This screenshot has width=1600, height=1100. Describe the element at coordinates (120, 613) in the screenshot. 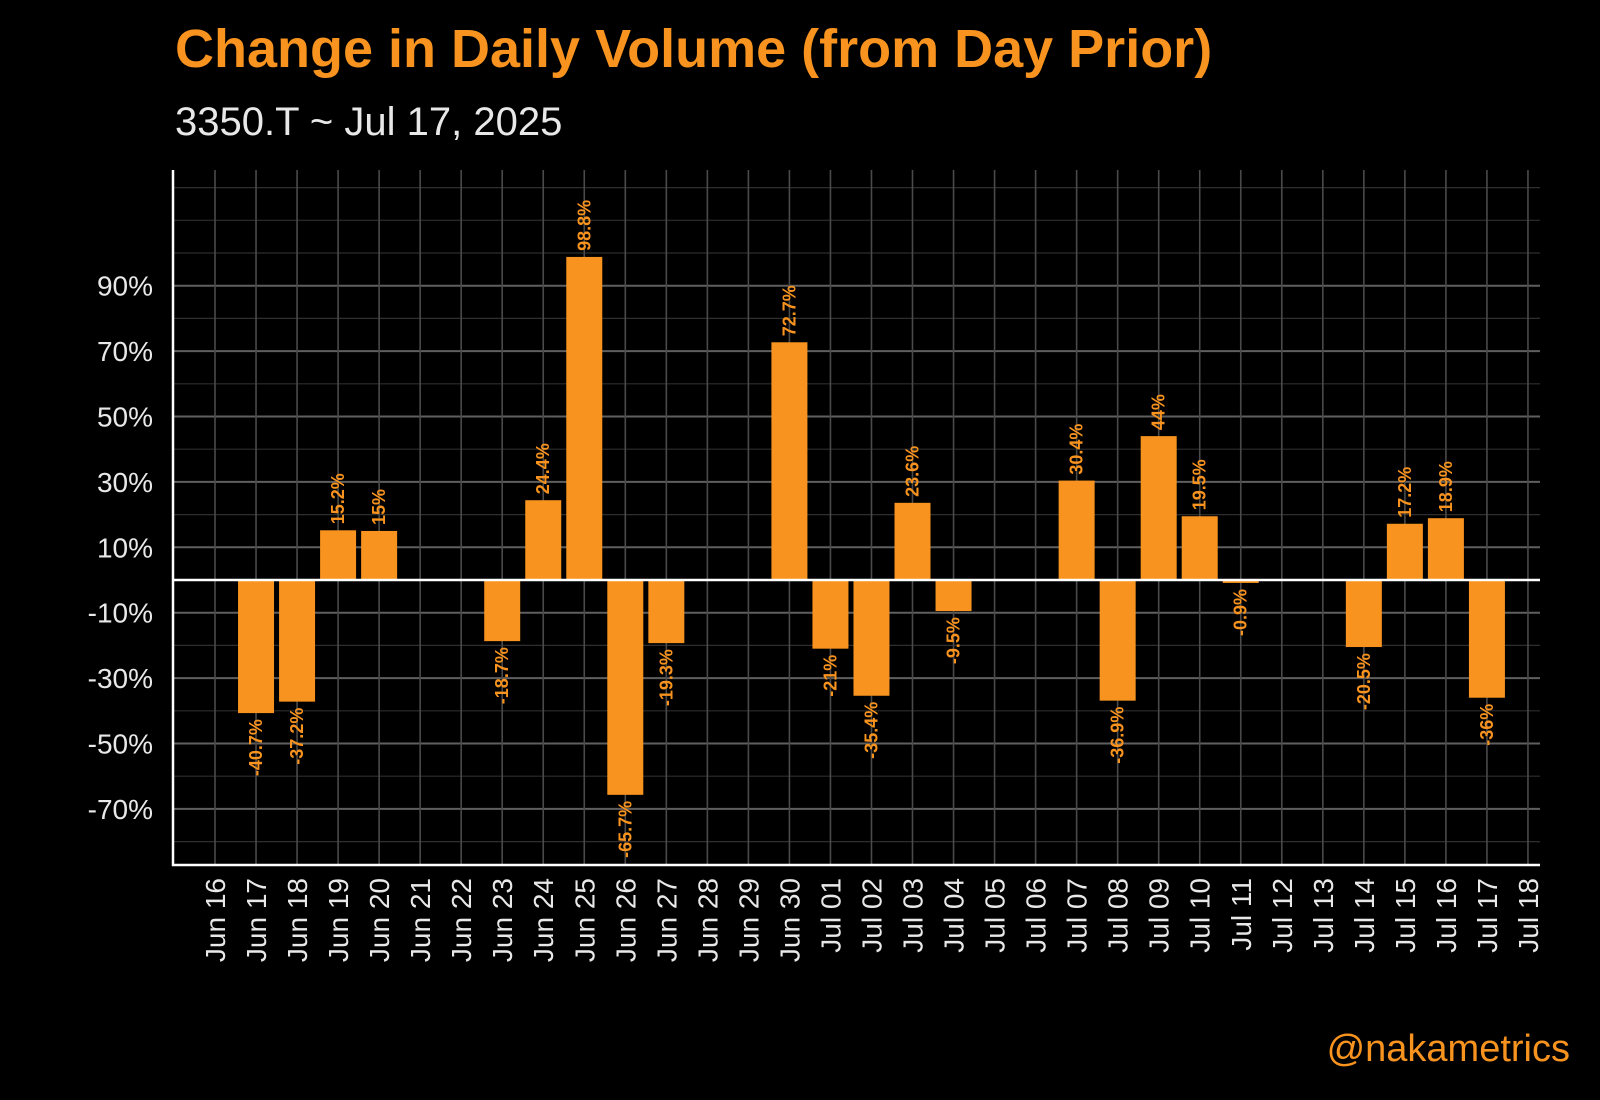

I see `y-tick-label: -10%` at that location.